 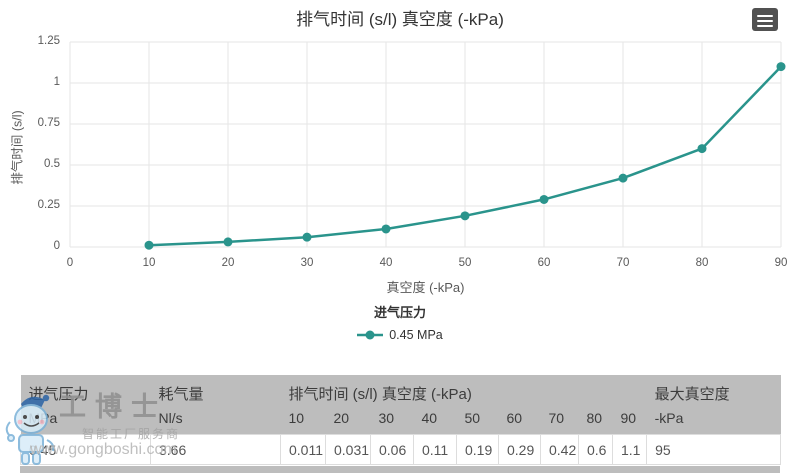 I want to click on table-cell: 1.1, so click(x=629, y=449).